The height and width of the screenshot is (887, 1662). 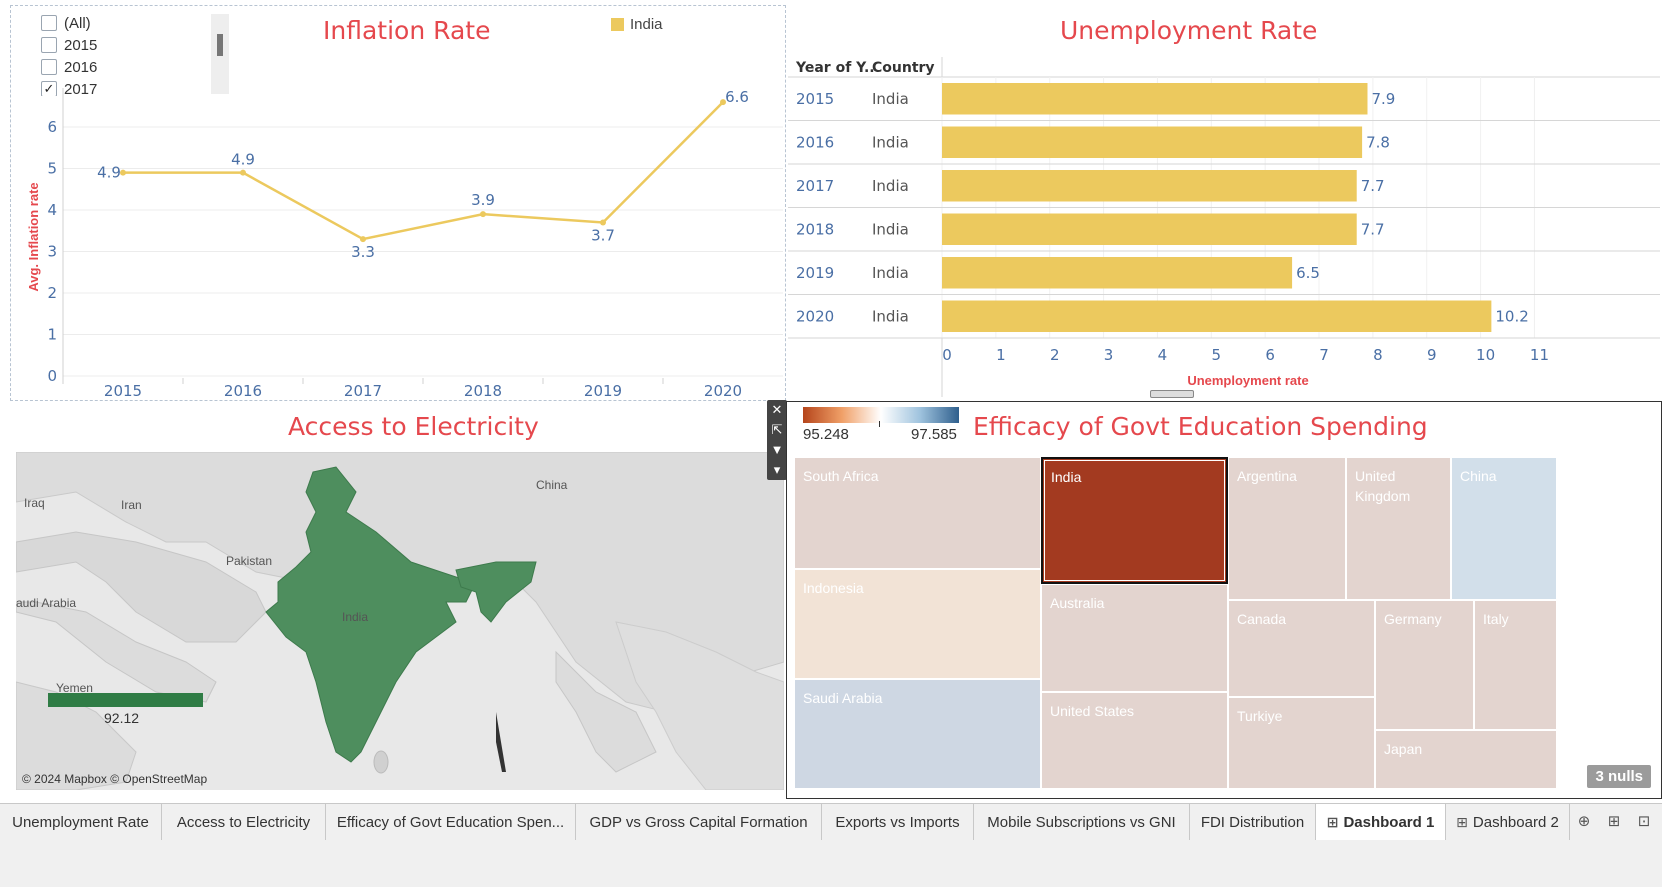 What do you see at coordinates (1373, 230) in the screenshot?
I see `bar-value-label: 7.7` at bounding box center [1373, 230].